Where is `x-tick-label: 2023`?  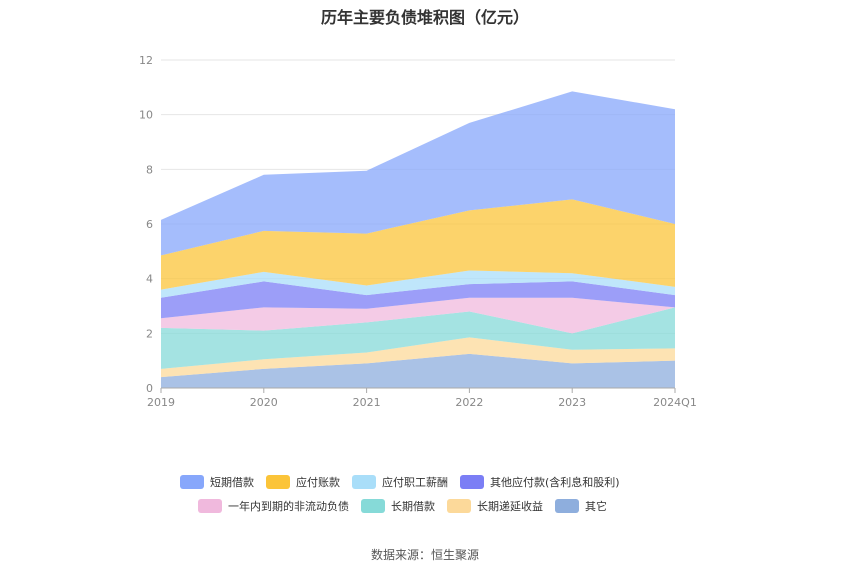 x-tick-label: 2023 is located at coordinates (572, 402).